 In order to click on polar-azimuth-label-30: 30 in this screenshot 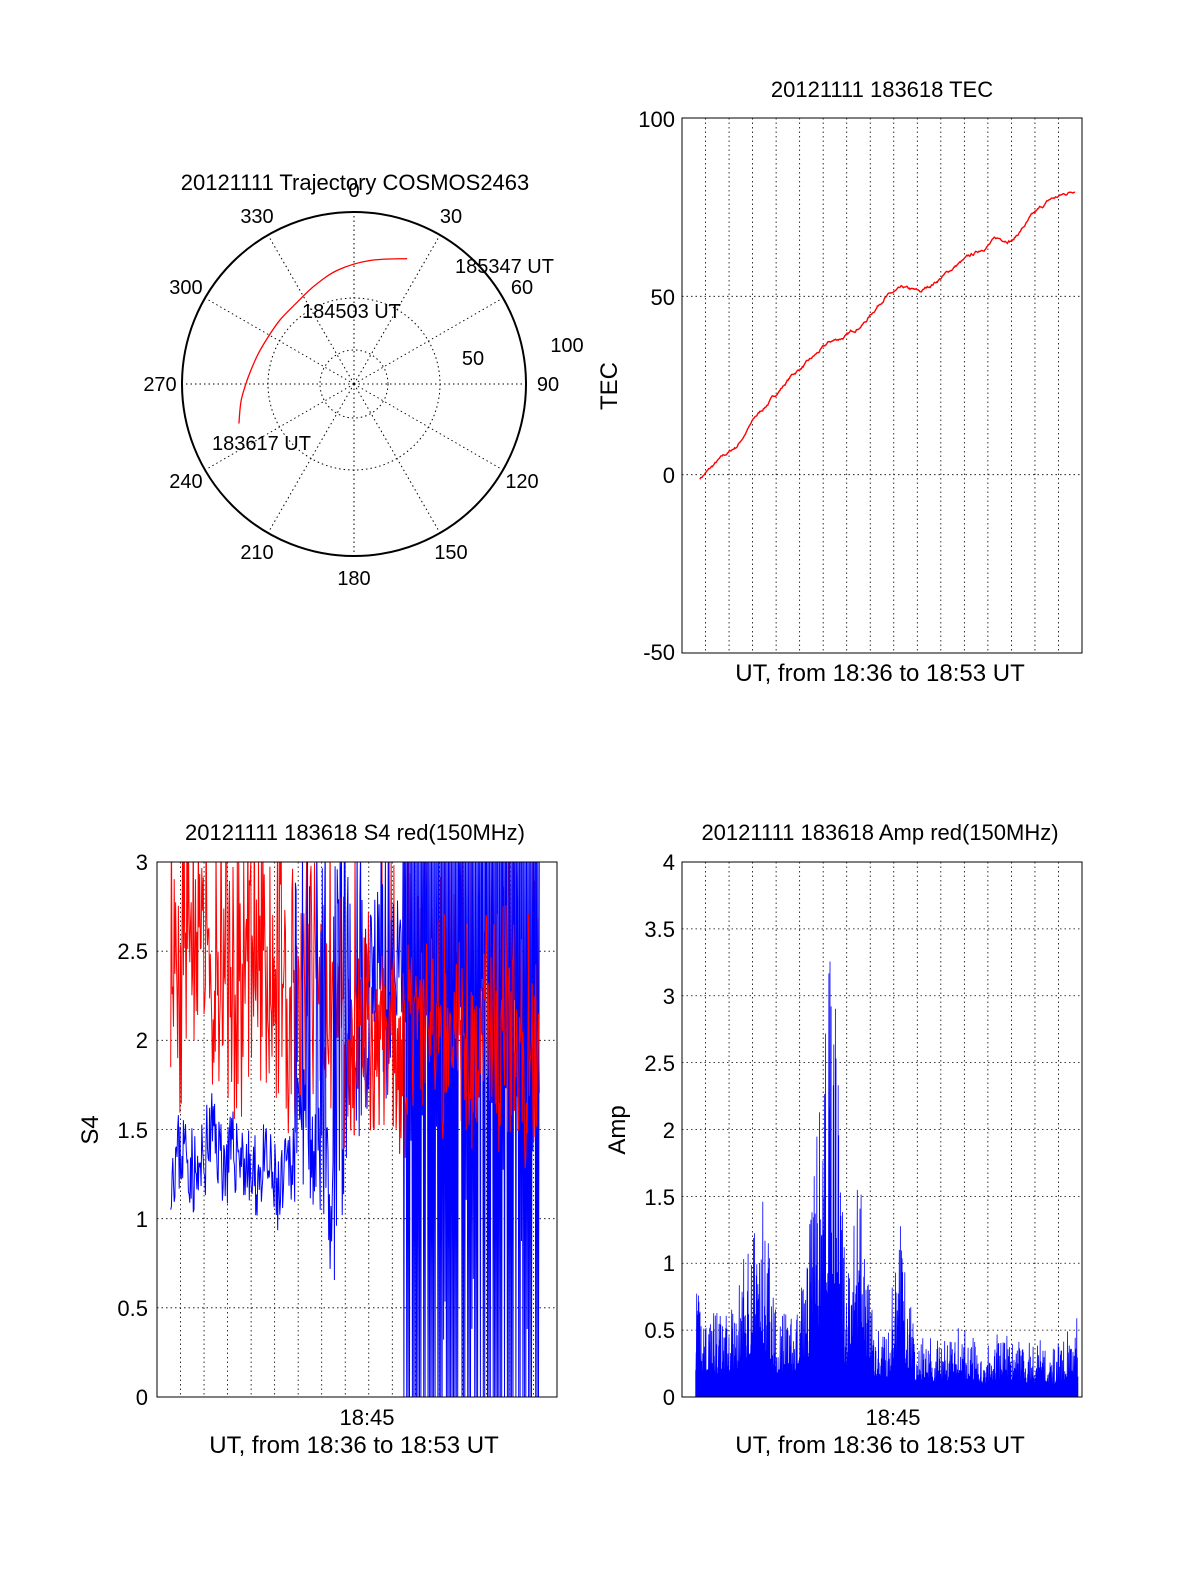, I will do `click(451, 217)`.